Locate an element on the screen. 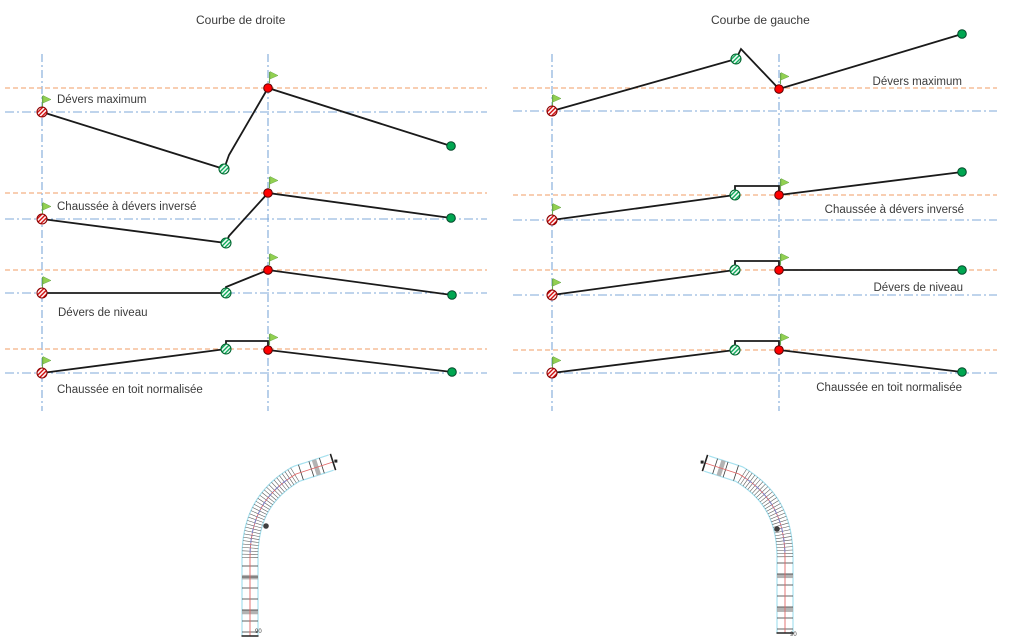  title-courbe-de-gauche: Courbe de gauche is located at coordinates (760, 20).